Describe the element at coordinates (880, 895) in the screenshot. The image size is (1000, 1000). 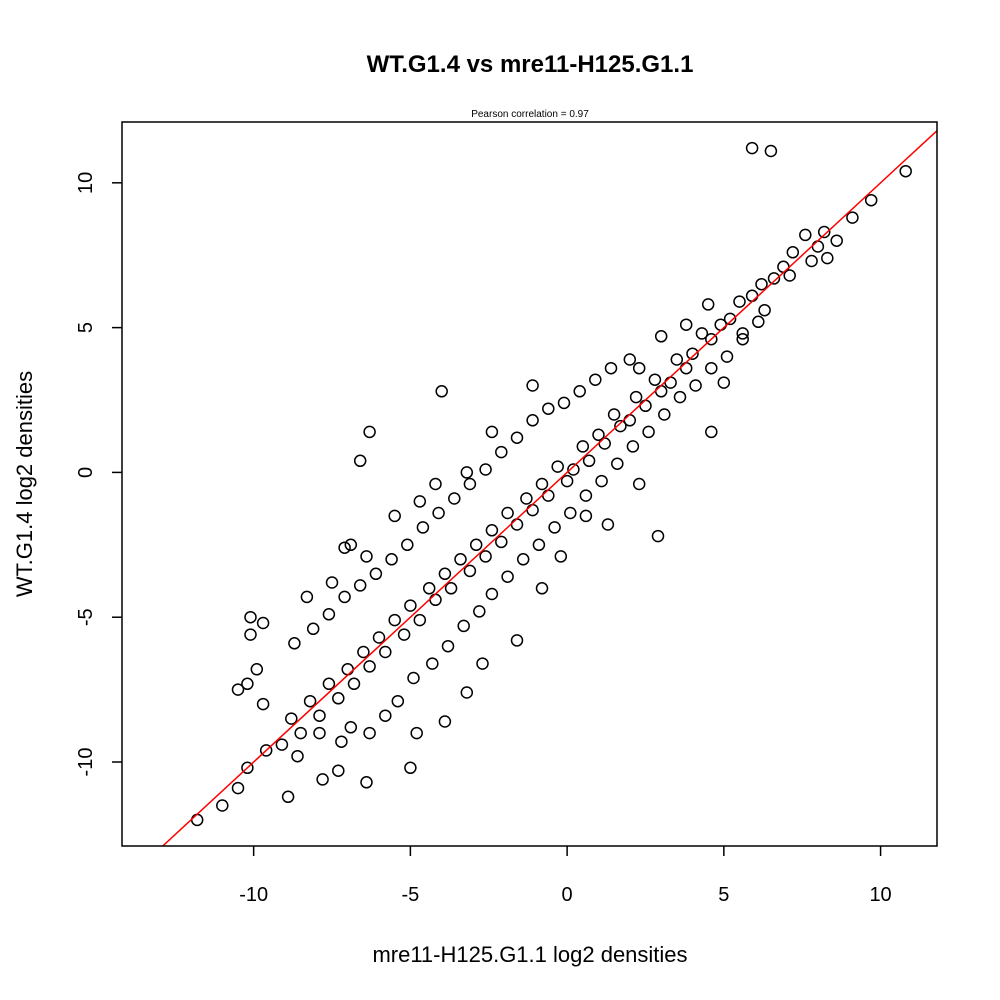
I see `x-tick-label: 10` at that location.